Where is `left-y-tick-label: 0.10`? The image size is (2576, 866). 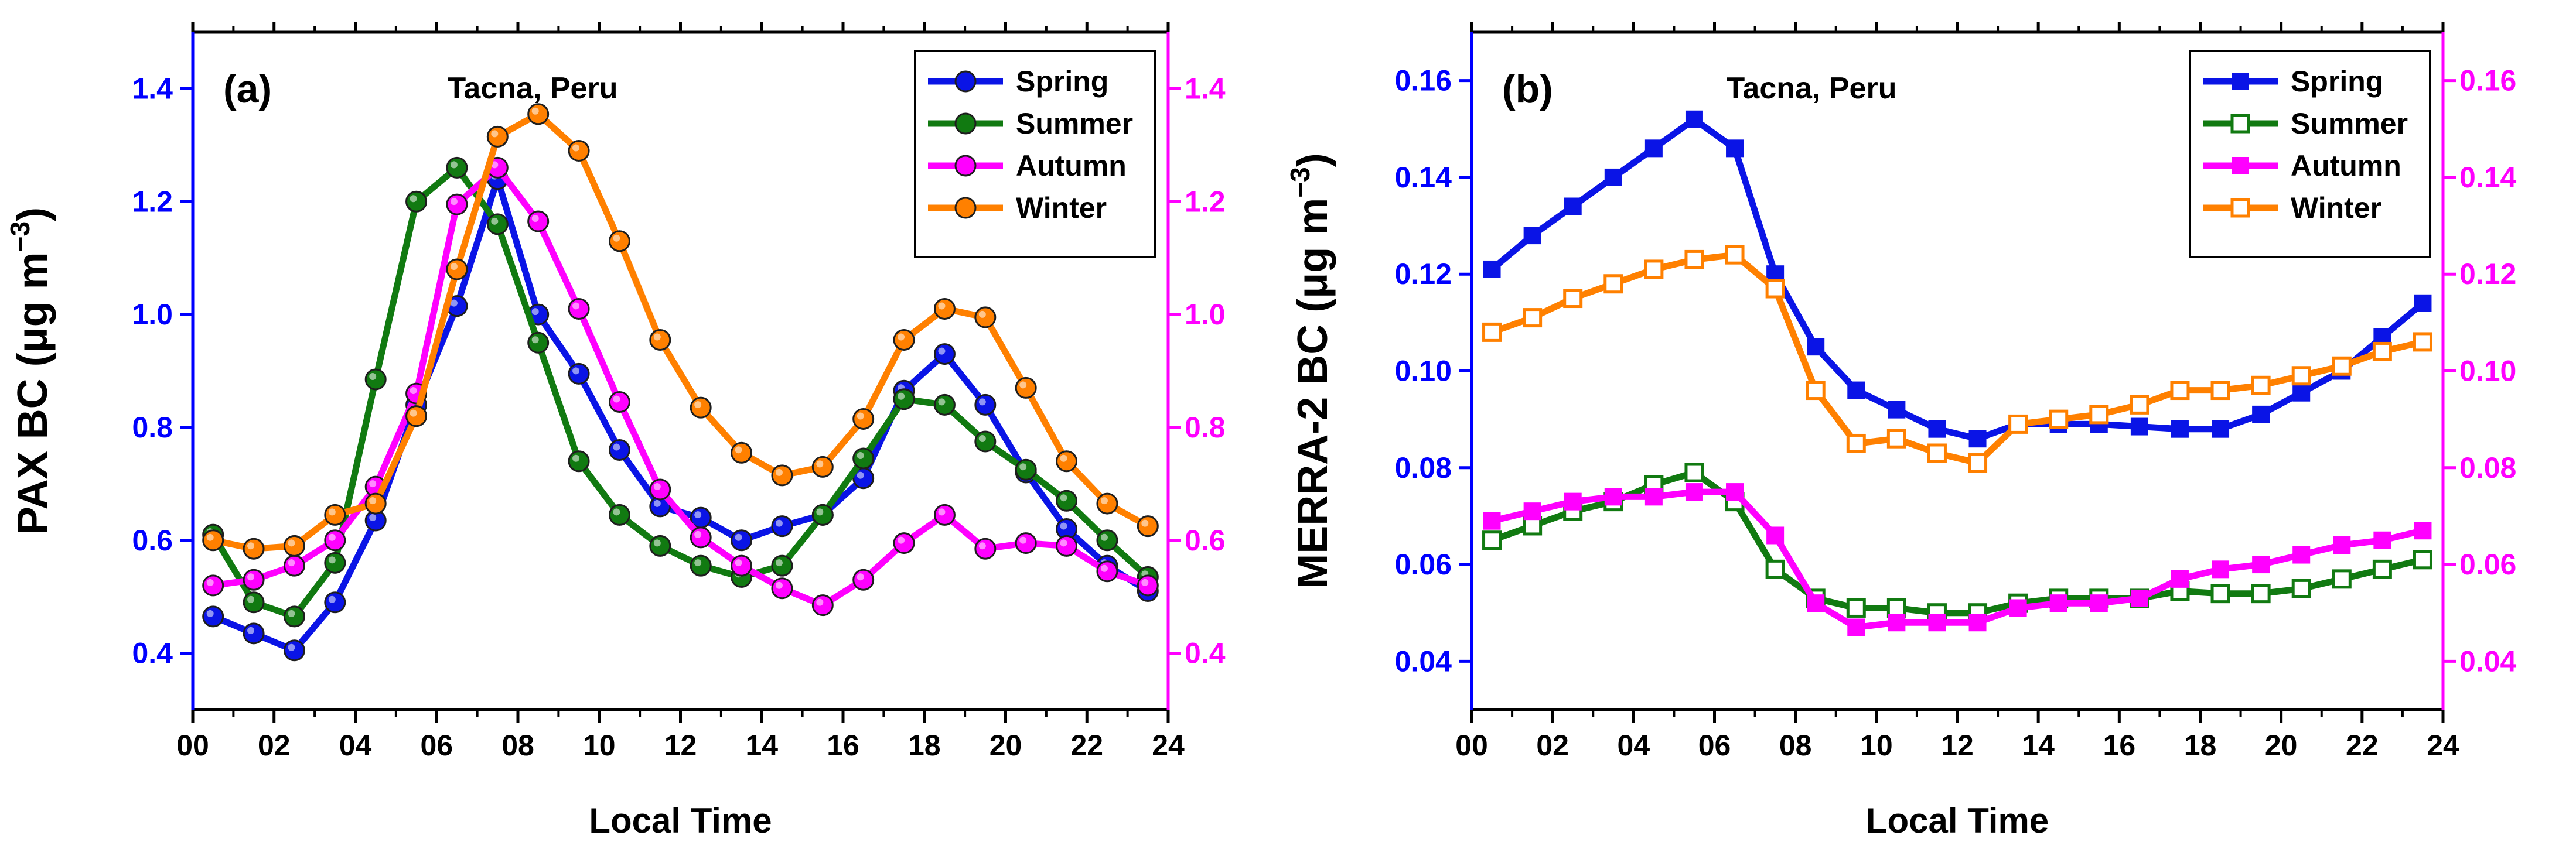 left-y-tick-label: 0.10 is located at coordinates (1423, 371).